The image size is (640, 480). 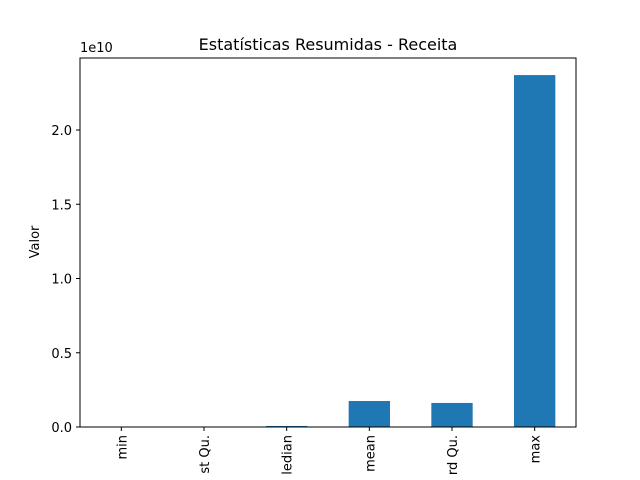 What do you see at coordinates (61, 280) in the screenshot?
I see `y-tick-label: 1.0` at bounding box center [61, 280].